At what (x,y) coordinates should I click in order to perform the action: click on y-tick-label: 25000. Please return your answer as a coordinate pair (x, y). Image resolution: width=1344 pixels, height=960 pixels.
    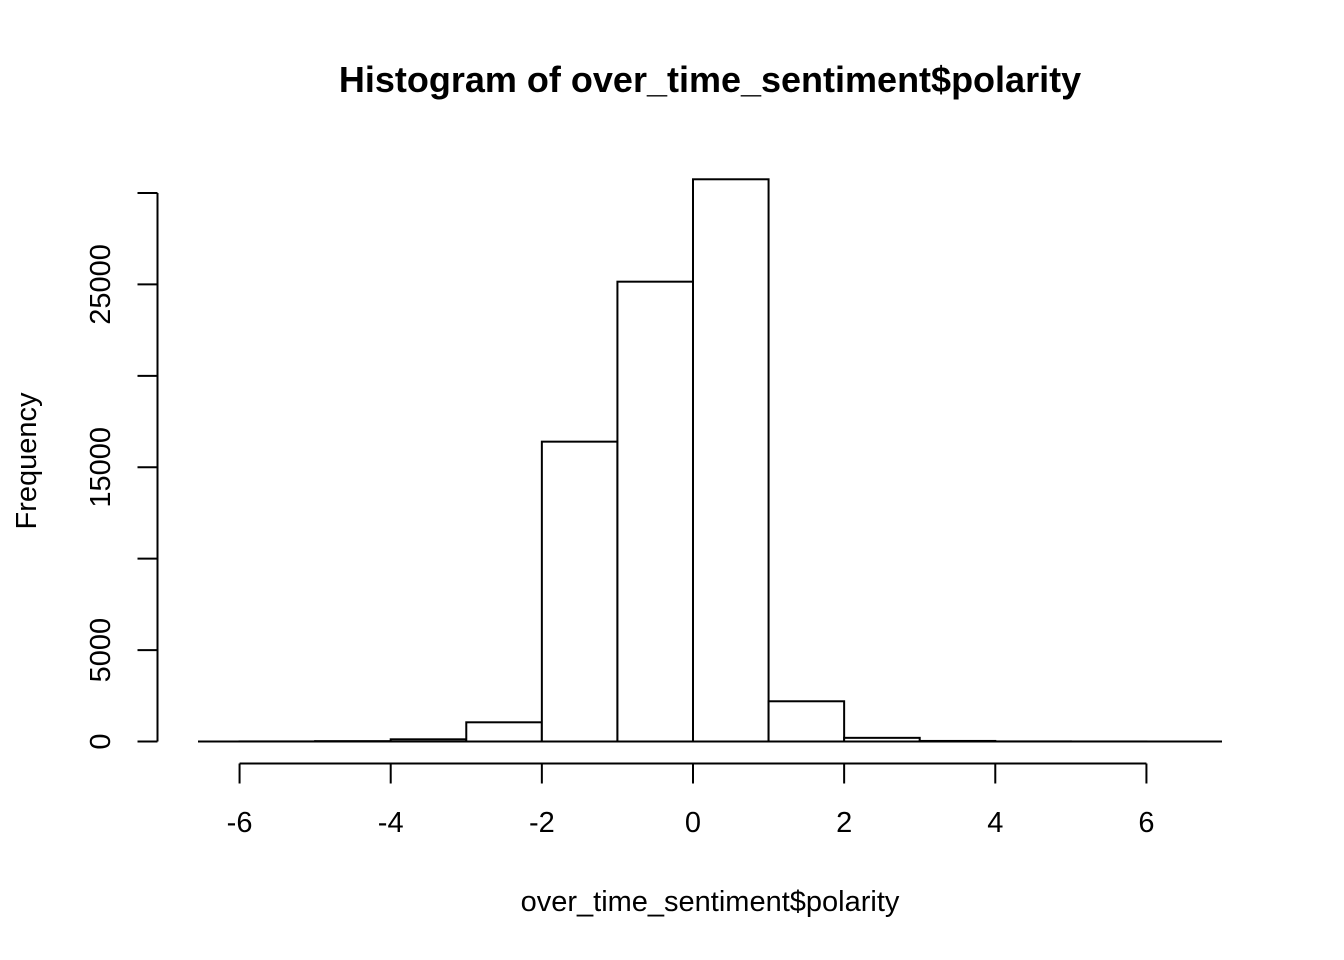
    Looking at the image, I should click on (101, 284).